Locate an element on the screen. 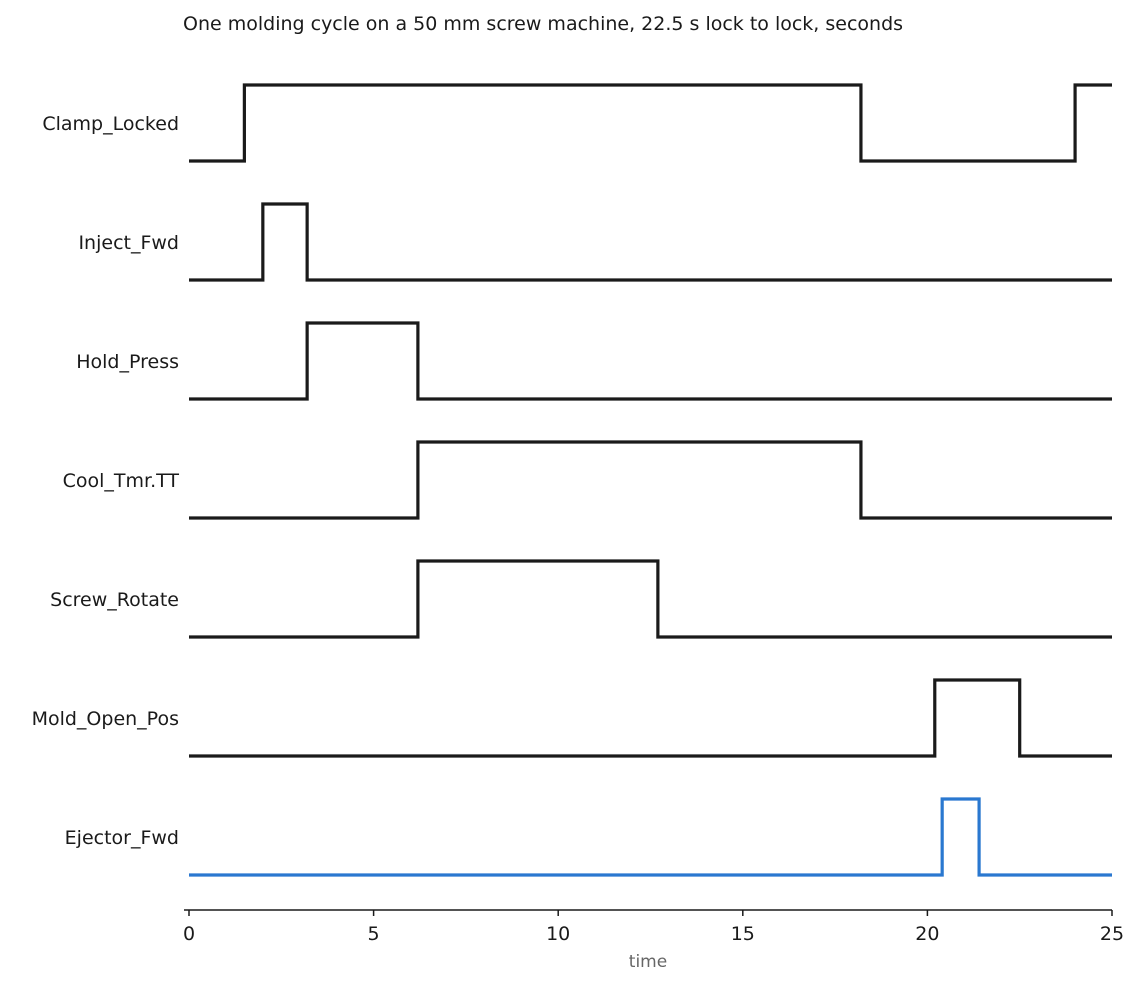 This screenshot has width=1140, height=987. x-tick-label-15: 15 is located at coordinates (743, 934).